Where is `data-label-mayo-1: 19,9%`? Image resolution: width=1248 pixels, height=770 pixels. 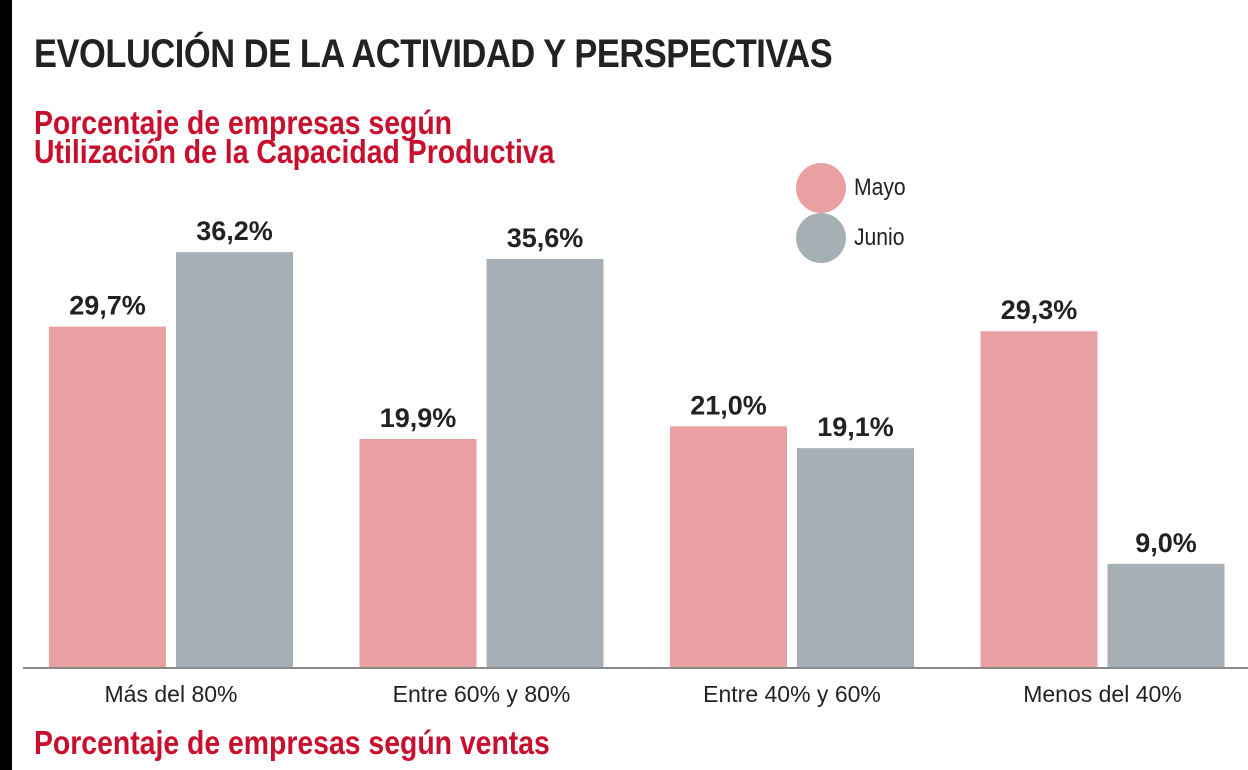
data-label-mayo-1: 19,9% is located at coordinates (418, 418).